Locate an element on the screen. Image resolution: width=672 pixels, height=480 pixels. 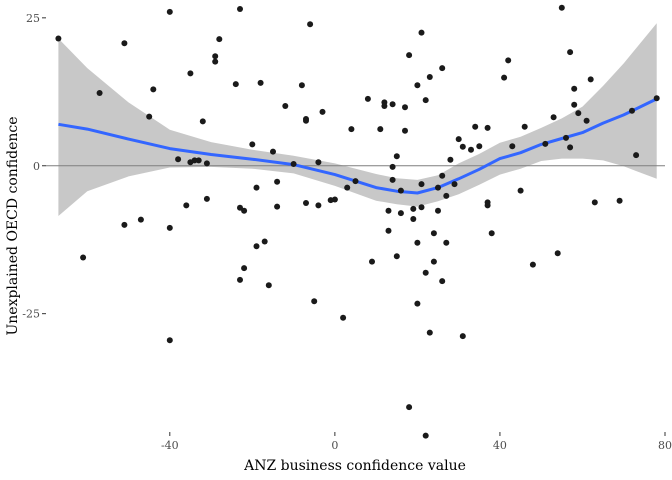
y-tick-label: -25 is located at coordinates (31, 314).